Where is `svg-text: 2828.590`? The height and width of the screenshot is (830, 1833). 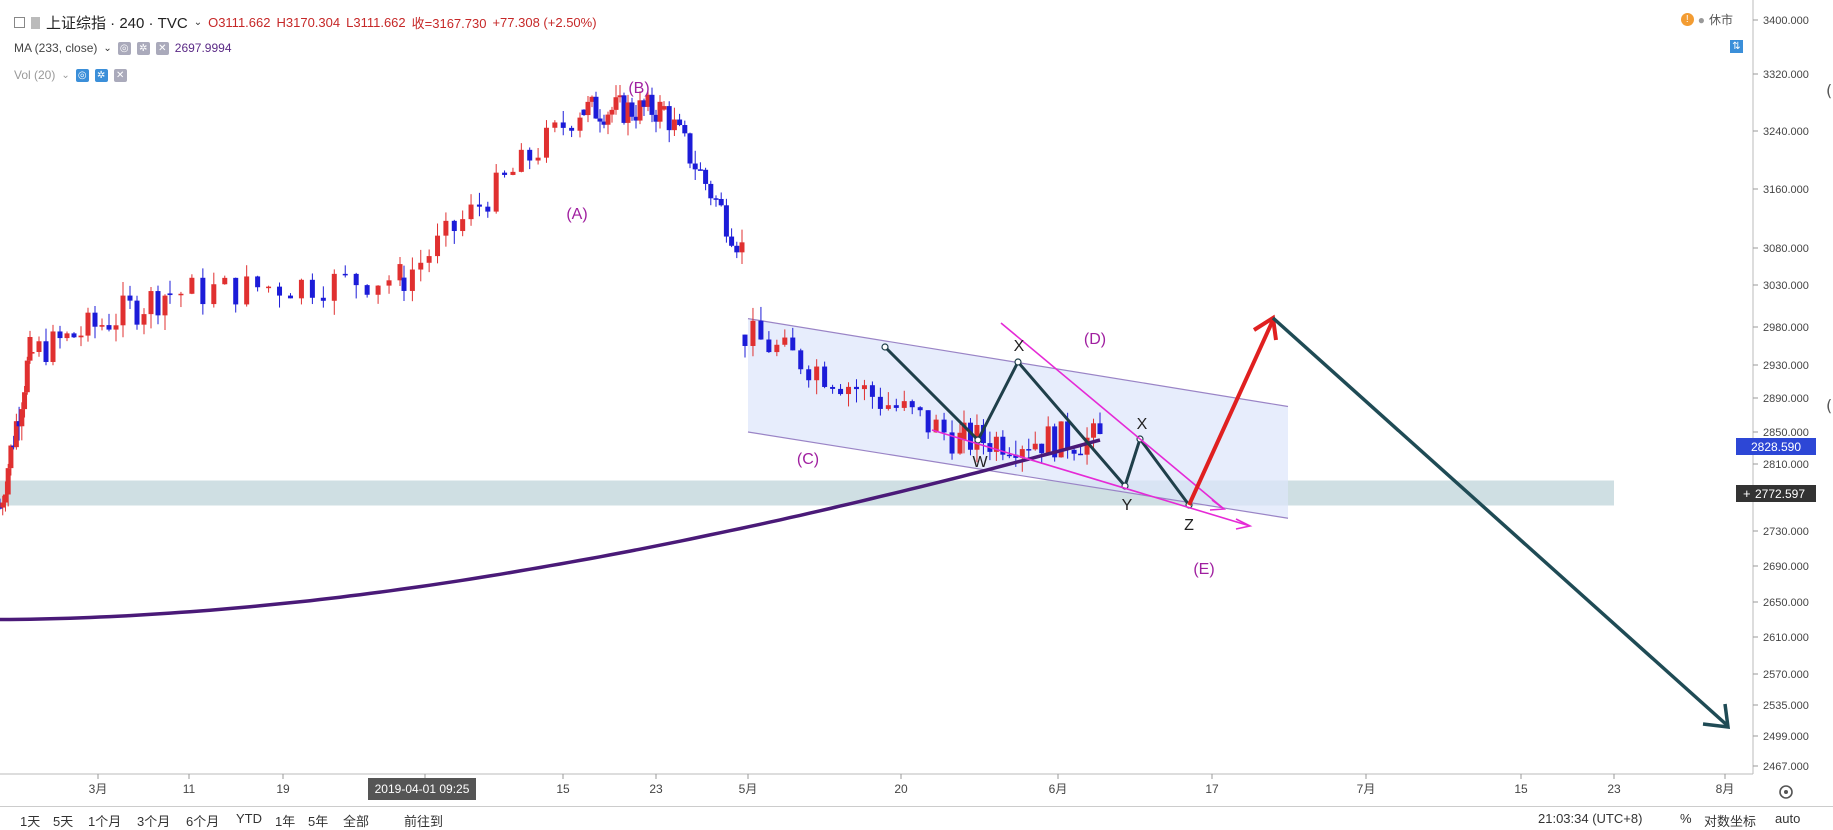 svg-text: 2828.590 is located at coordinates (1776, 447).